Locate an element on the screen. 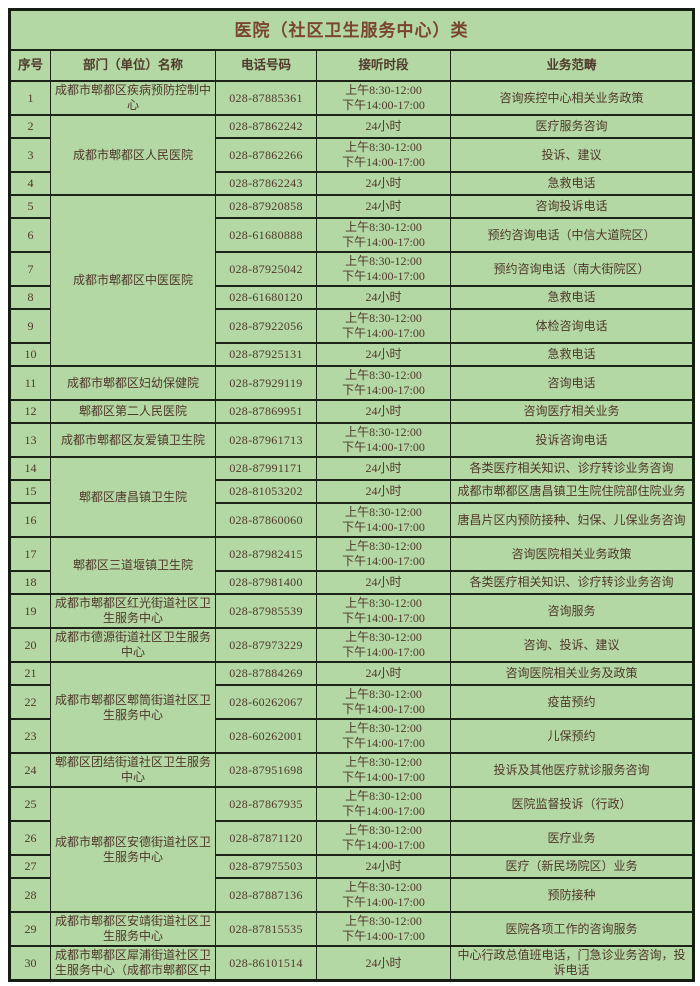  department-name-cell: 郫都区唐昌镇卫生院 is located at coordinates (133, 497).